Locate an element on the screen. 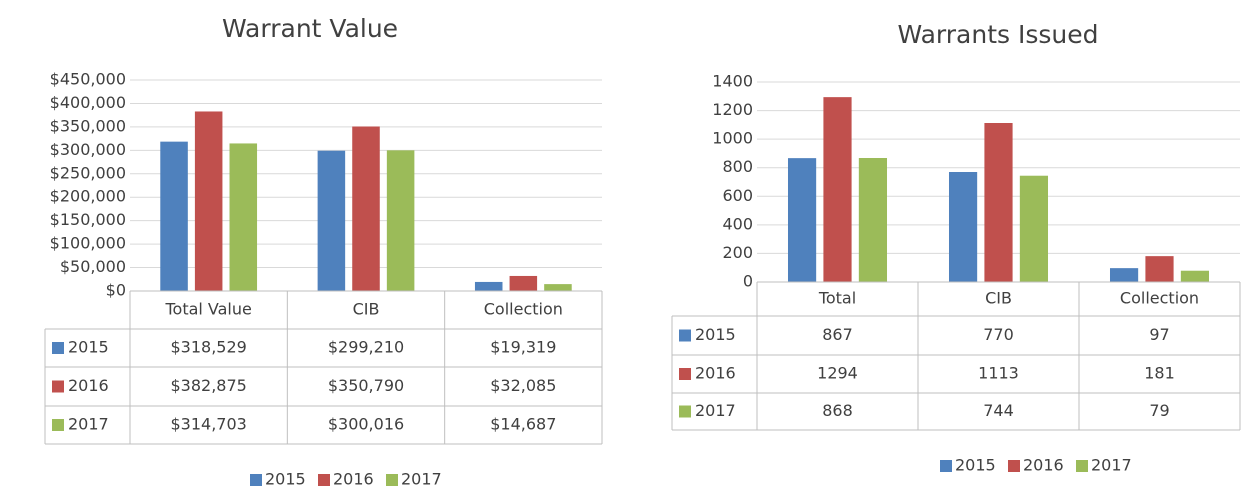  table-cell: $32,085 is located at coordinates (523, 385).